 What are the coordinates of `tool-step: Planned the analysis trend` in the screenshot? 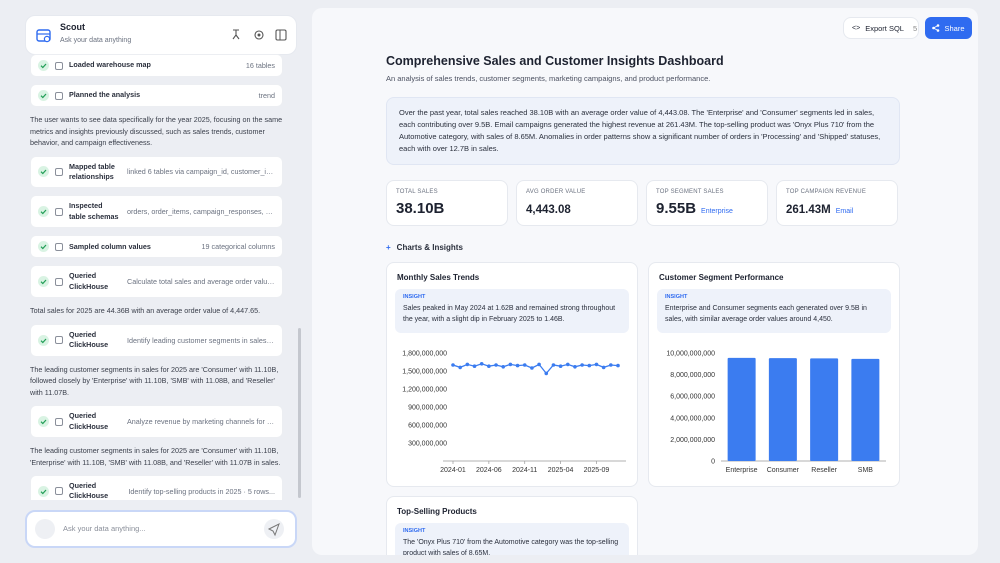 It's located at (156, 95).